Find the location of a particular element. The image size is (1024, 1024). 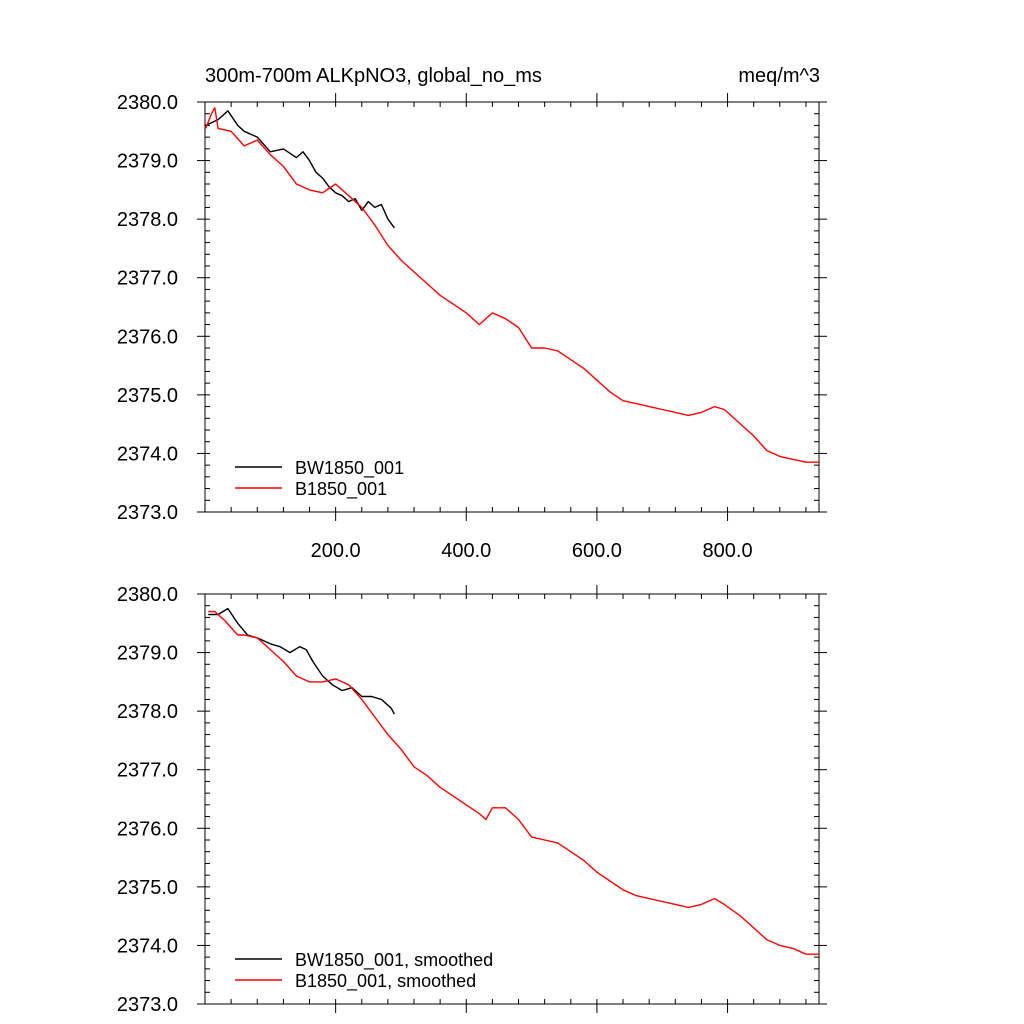

top-panel-x-tick-labels: 200.0 400.0 600.0 800.0 is located at coordinates (532, 551).